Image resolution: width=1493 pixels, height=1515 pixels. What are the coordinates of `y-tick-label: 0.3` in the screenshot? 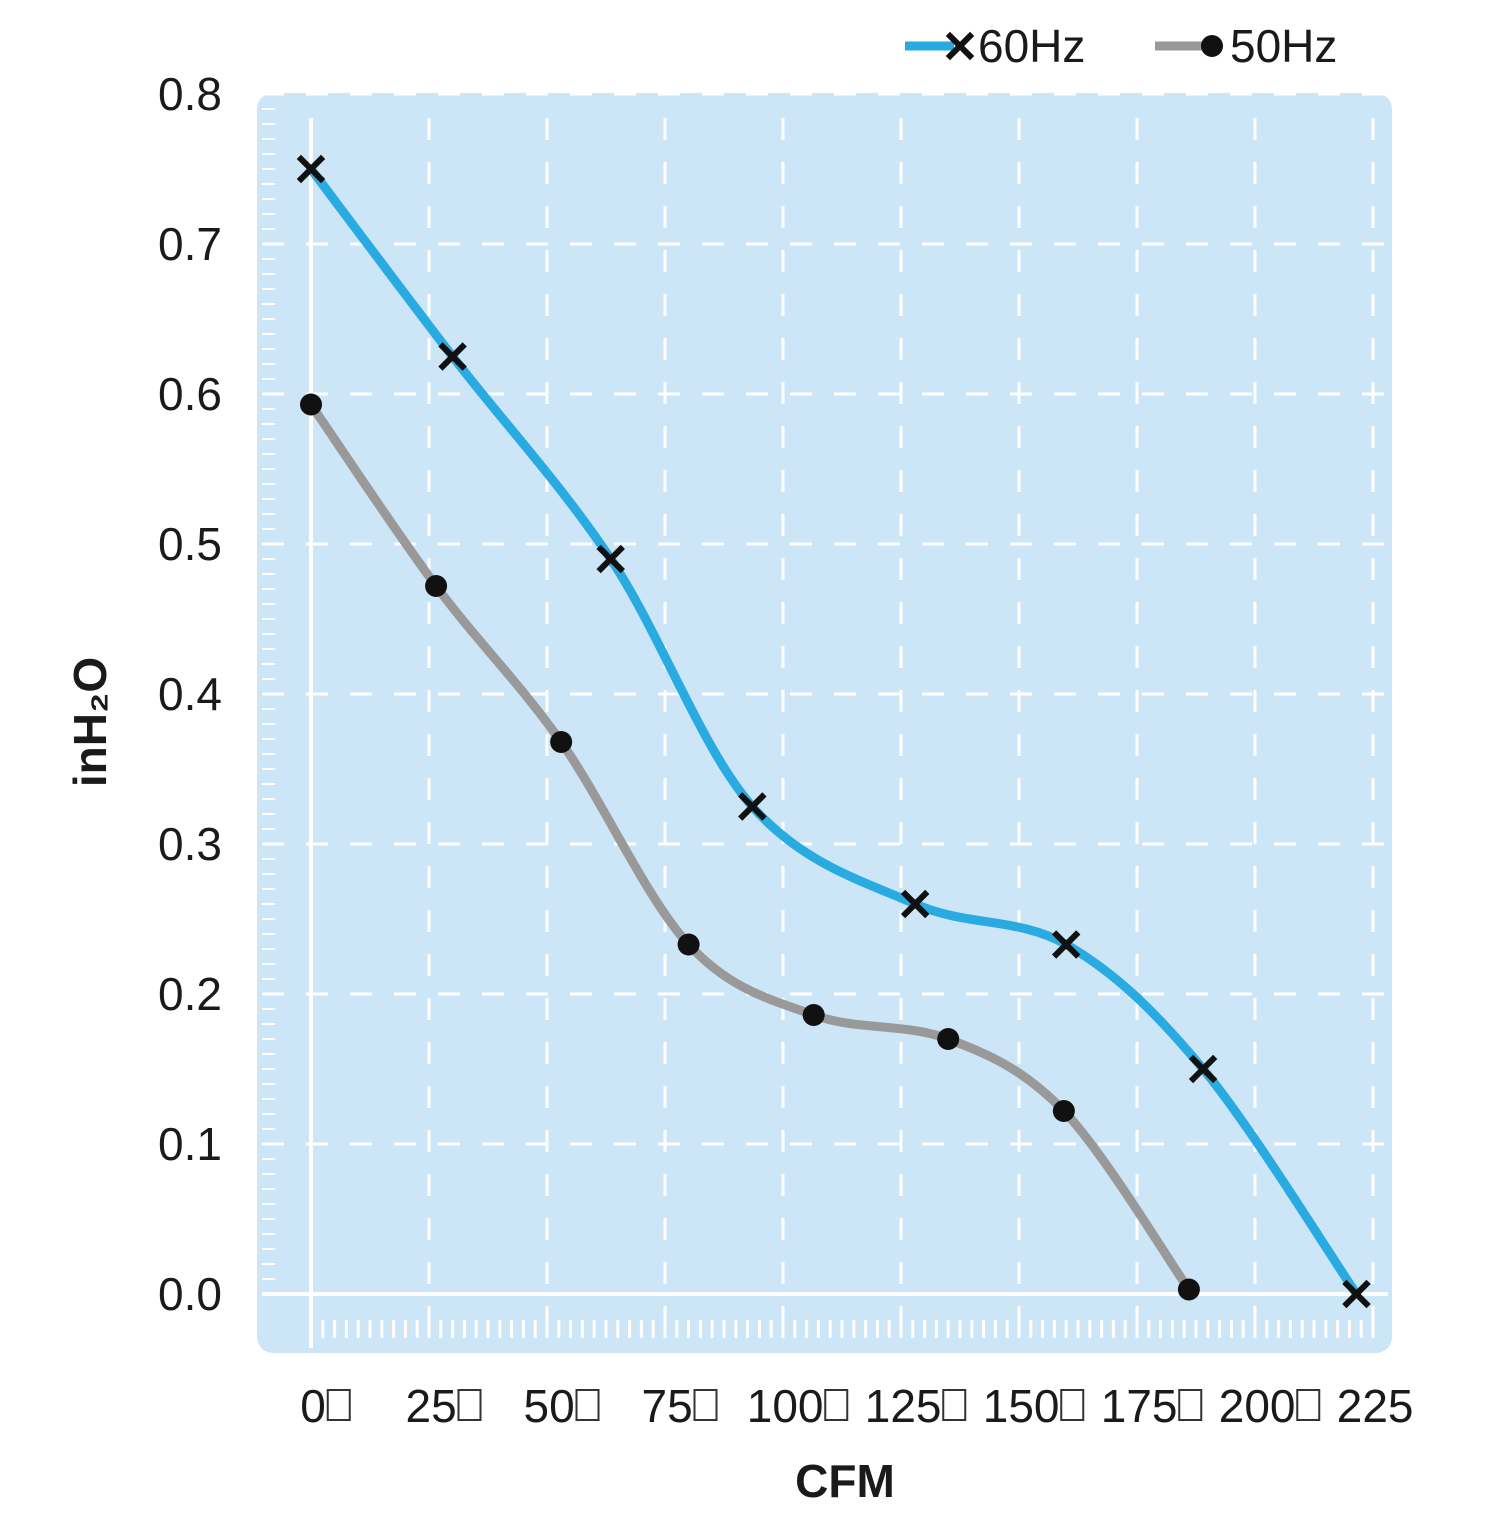 It's located at (190, 844).